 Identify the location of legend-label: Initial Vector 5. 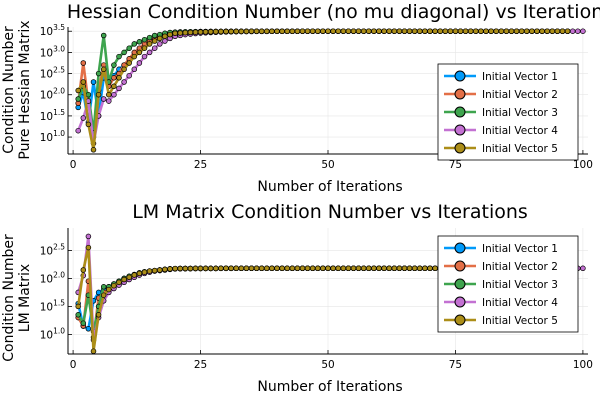
(520, 149).